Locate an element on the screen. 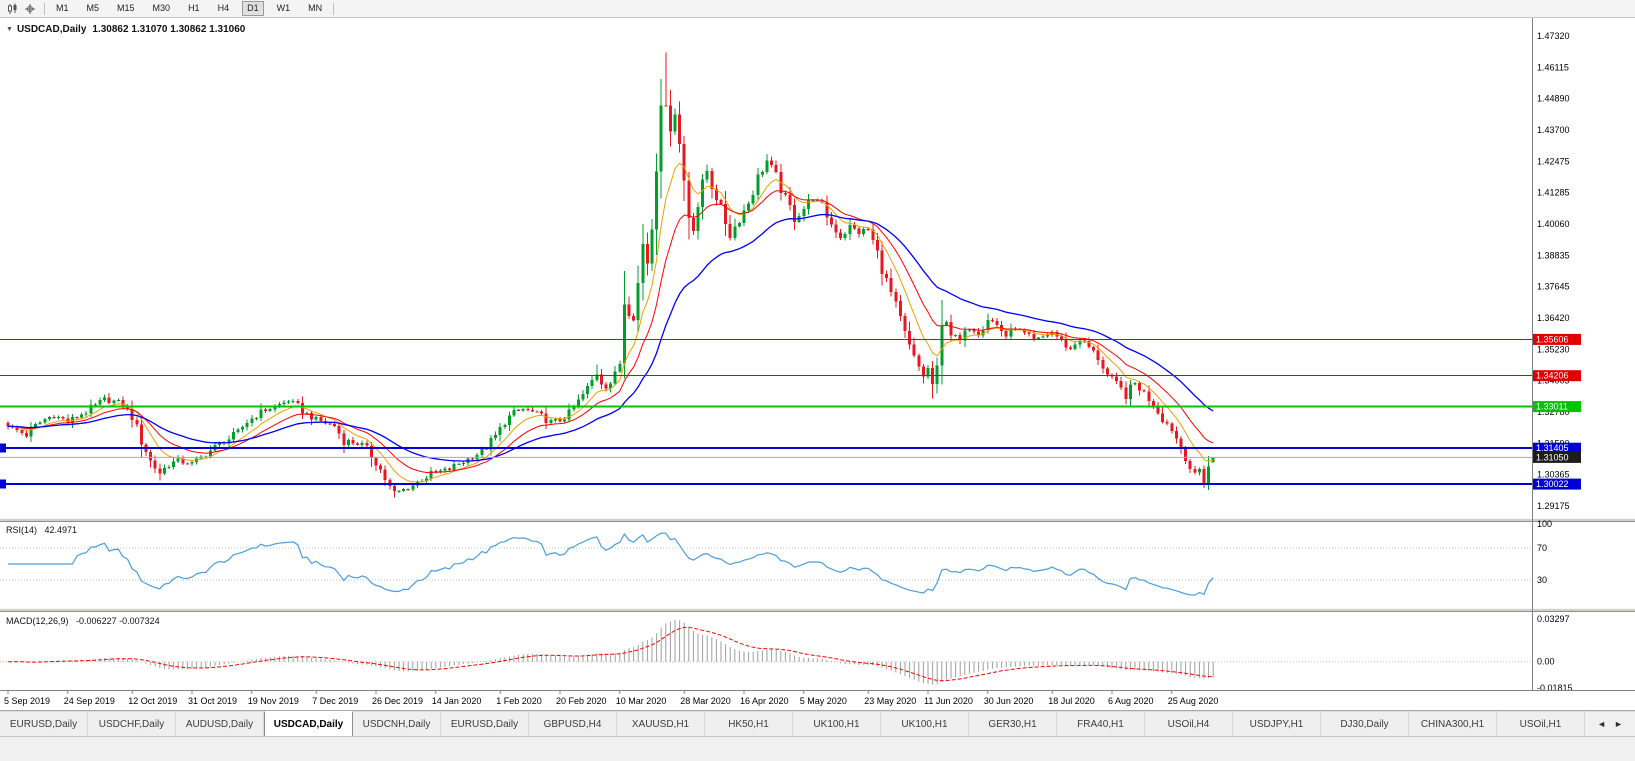 Image resolution: width=1635 pixels, height=761 pixels. chart-tab-usdcnh-daily: USDCNH,Daily is located at coordinates (397, 723).